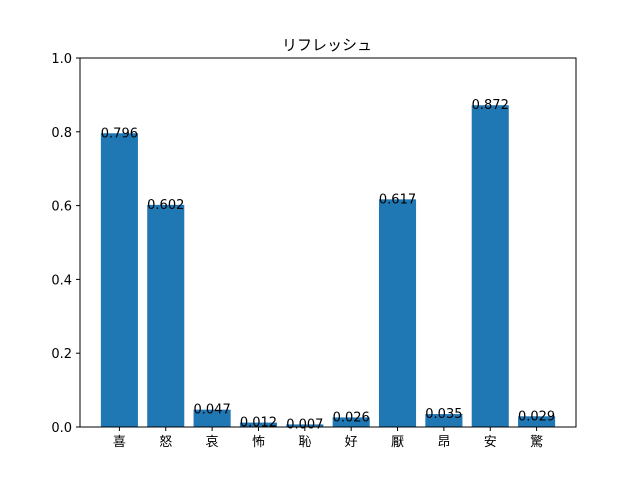  Describe the element at coordinates (119, 133) in the screenshot. I see `value-label-0: 0.796` at that location.